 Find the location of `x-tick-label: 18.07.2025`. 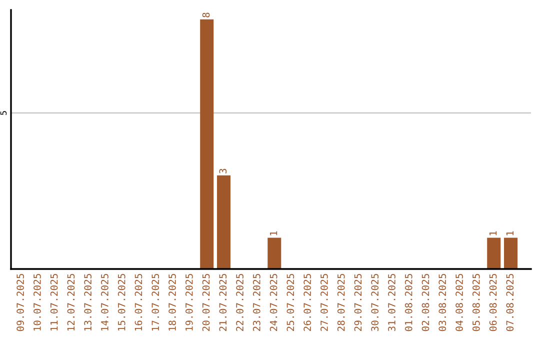

x-tick-label: 18.07.2025 is located at coordinates (172, 302).